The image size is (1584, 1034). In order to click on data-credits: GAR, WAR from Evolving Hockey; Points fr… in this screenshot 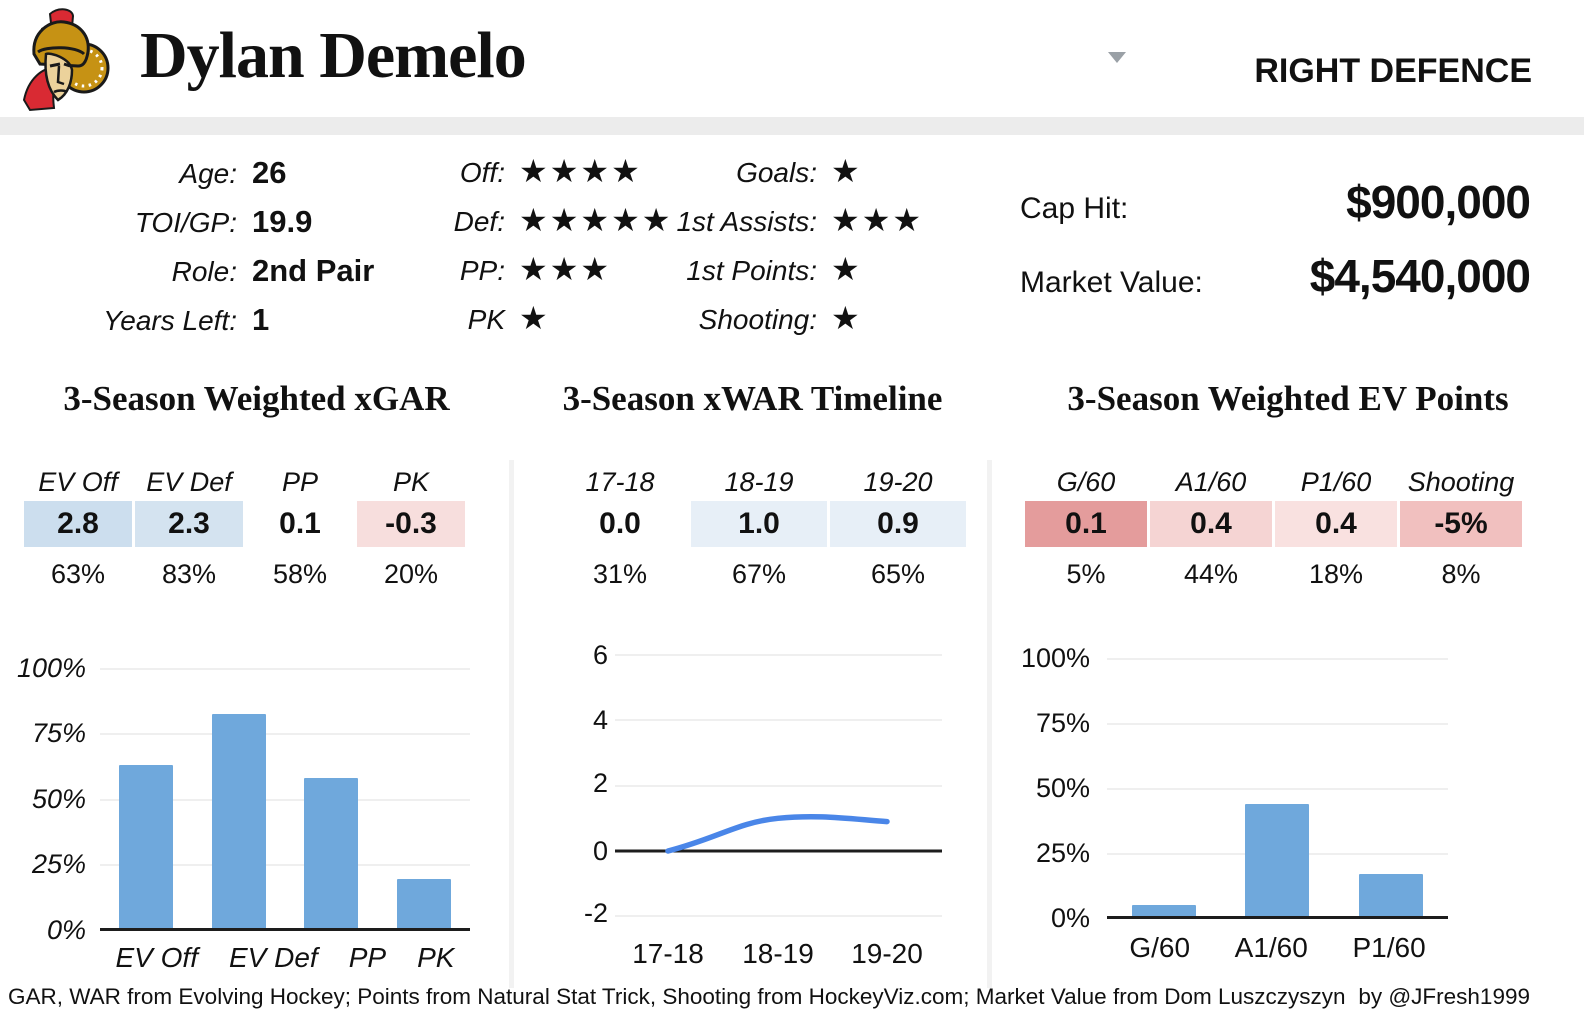, I will do `click(677, 996)`.